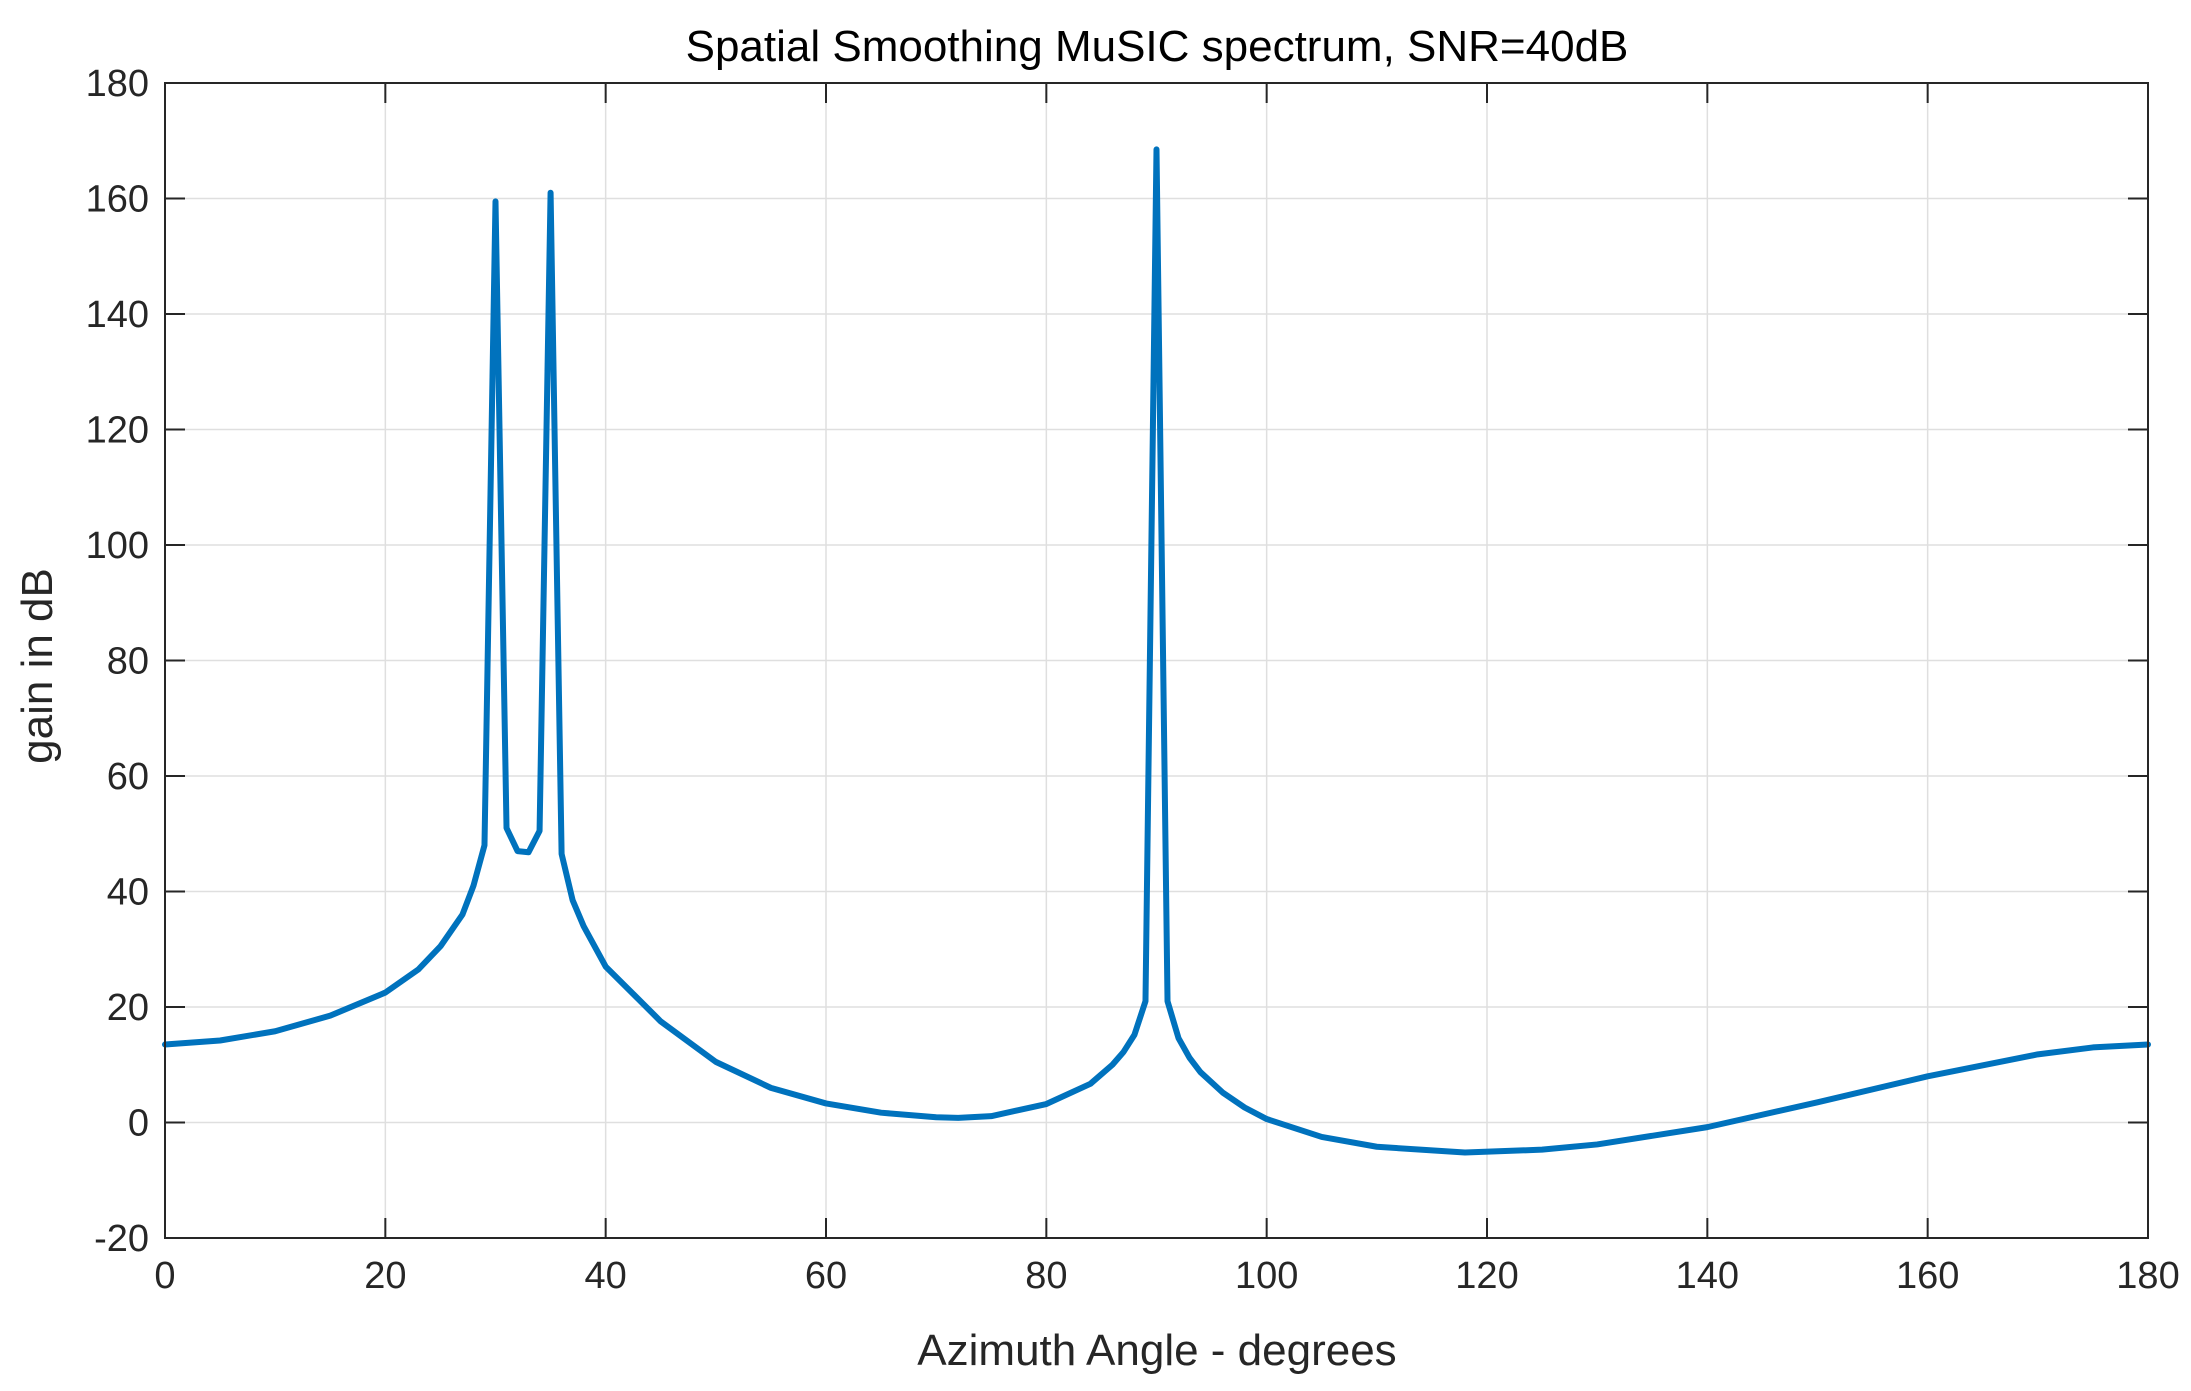 Image resolution: width=2191 pixels, height=1391 pixels. Describe the element at coordinates (117, 546) in the screenshot. I see `y-tick-label: 100` at that location.